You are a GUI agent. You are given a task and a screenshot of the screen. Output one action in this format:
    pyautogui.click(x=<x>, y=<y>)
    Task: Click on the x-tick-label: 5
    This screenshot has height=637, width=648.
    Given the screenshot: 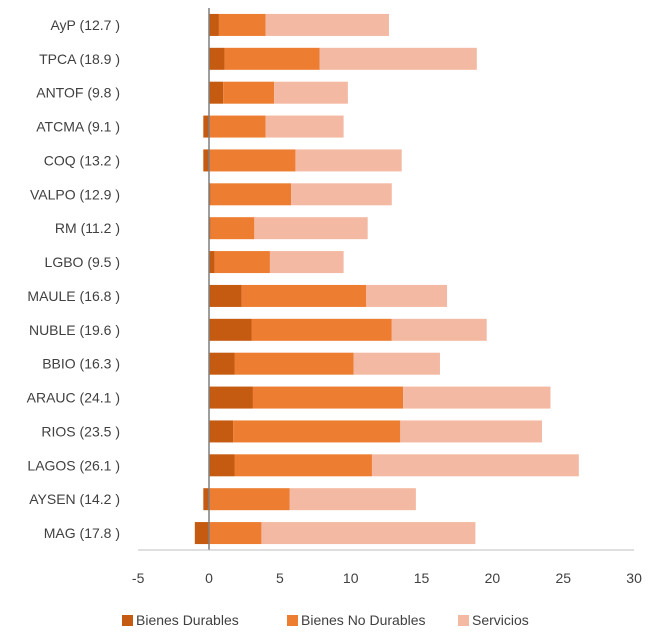 What is the action you would take?
    pyautogui.click(x=280, y=578)
    